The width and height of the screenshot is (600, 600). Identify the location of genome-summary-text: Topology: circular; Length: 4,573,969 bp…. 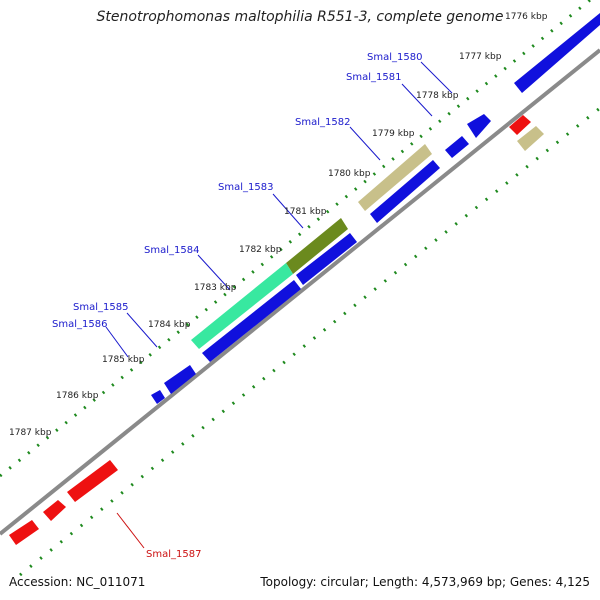
(425, 582).